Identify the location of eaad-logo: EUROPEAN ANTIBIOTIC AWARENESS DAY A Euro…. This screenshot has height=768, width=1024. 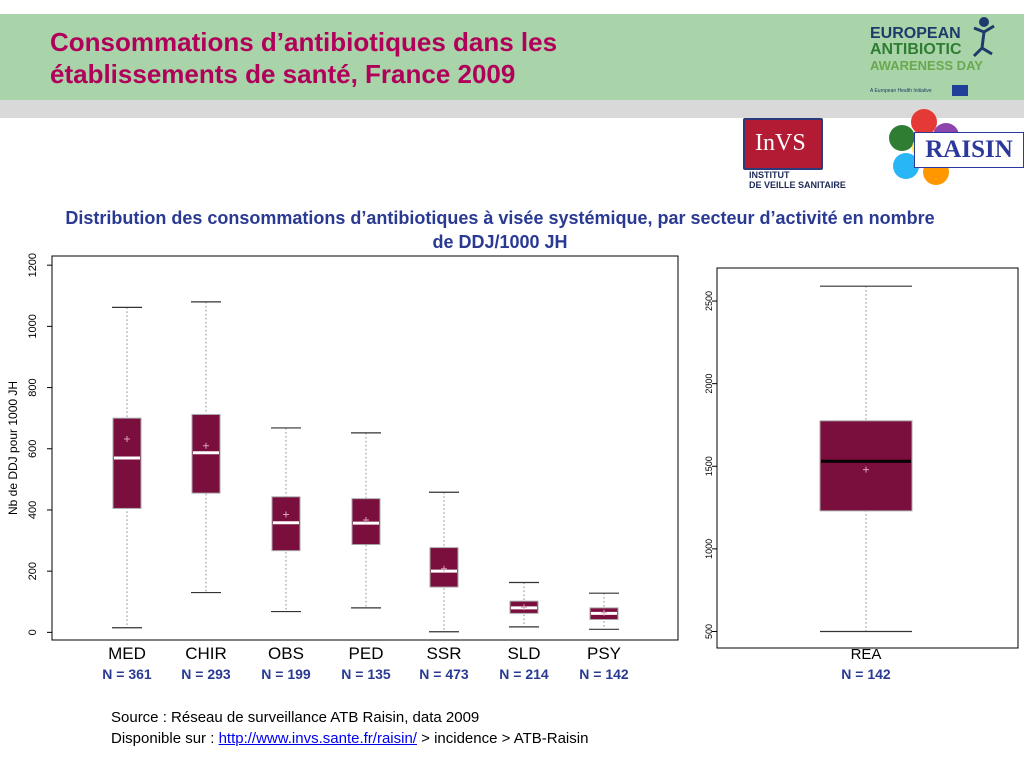
(942, 57).